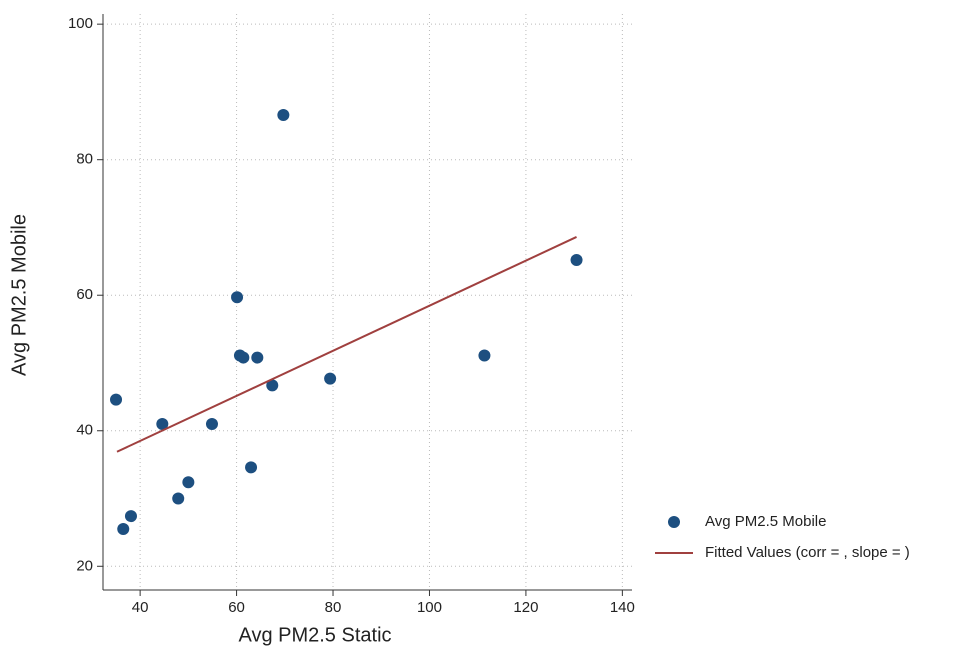 The height and width of the screenshot is (657, 959). Describe the element at coordinates (80, 23) in the screenshot. I see `y-tick-label: 100` at that location.